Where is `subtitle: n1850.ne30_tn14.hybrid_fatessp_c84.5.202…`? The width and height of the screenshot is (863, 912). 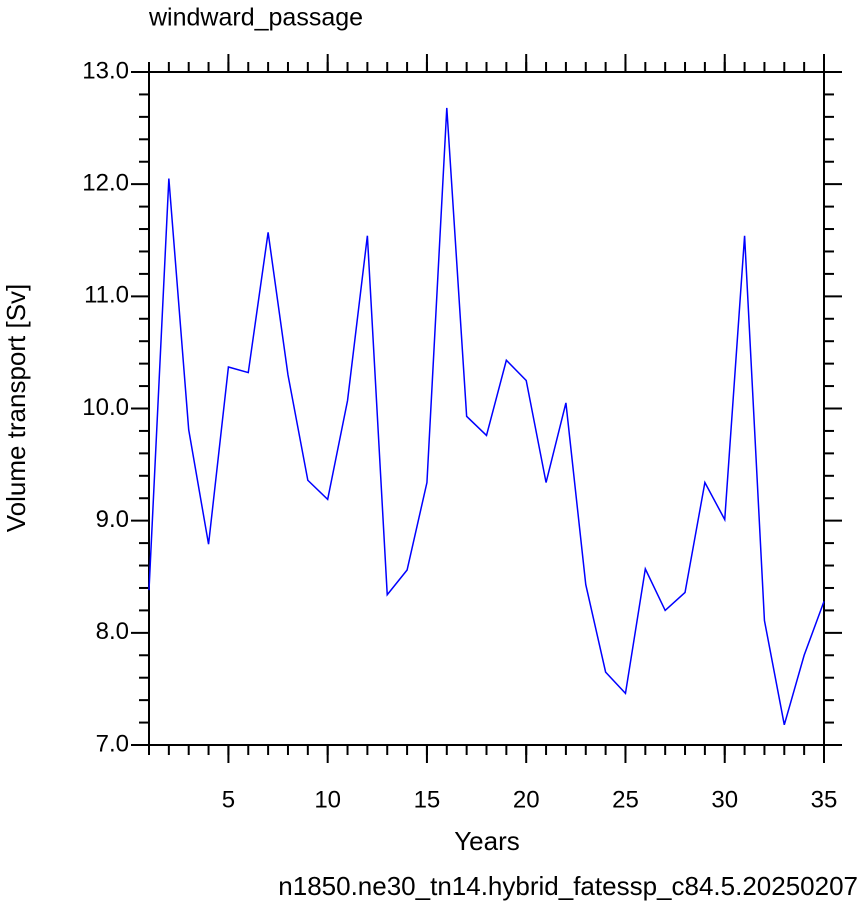 subtitle: n1850.ne30_tn14.hybrid_fatessp_c84.5.202… is located at coordinates (568, 886).